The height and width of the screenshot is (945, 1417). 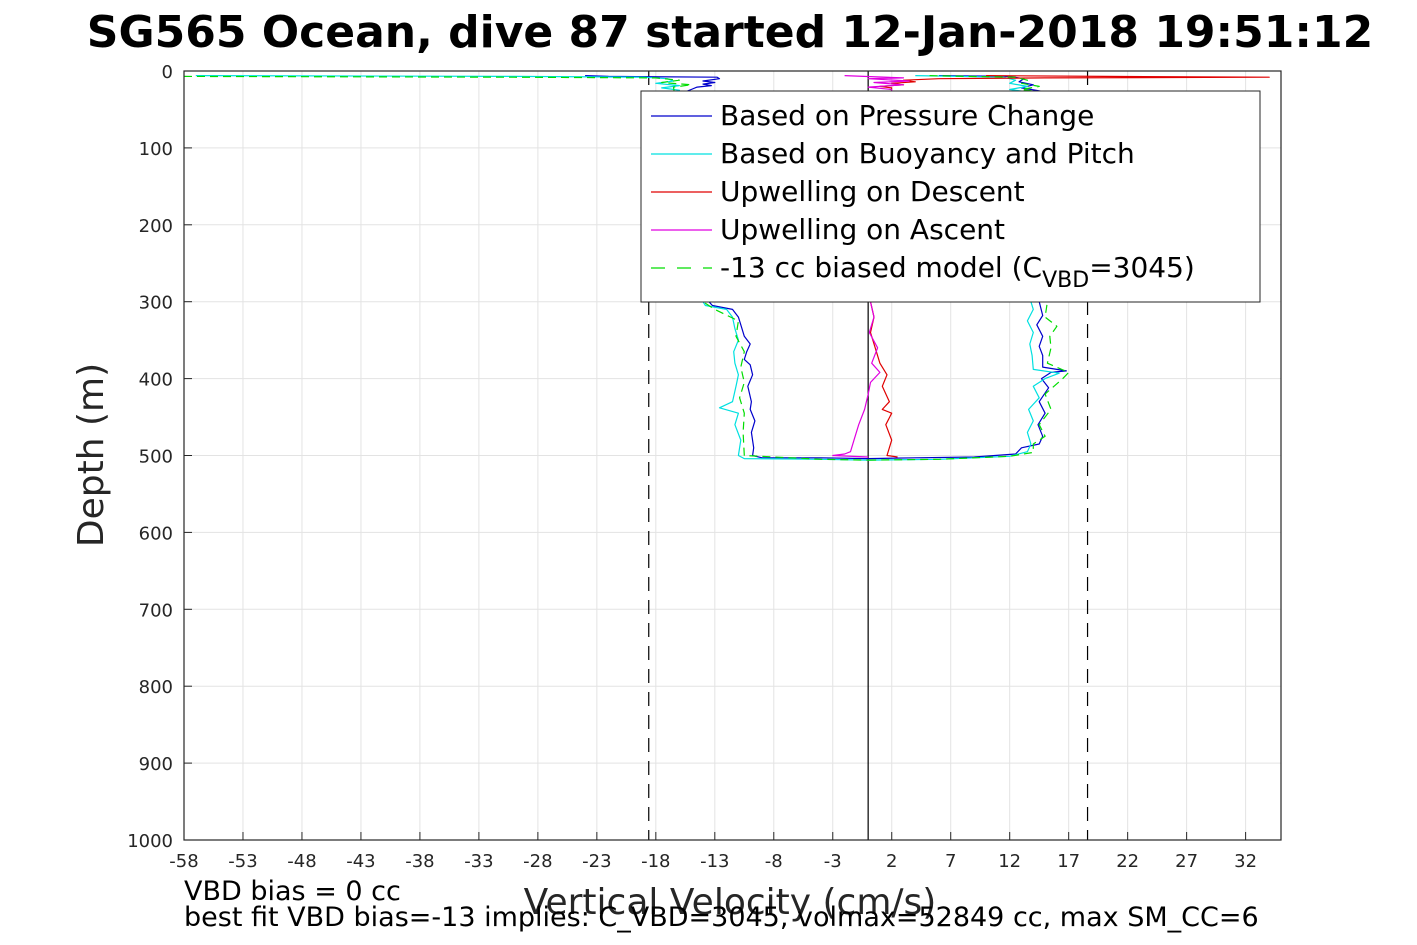 I want to click on x-tick-label: -43, so click(x=360, y=861).